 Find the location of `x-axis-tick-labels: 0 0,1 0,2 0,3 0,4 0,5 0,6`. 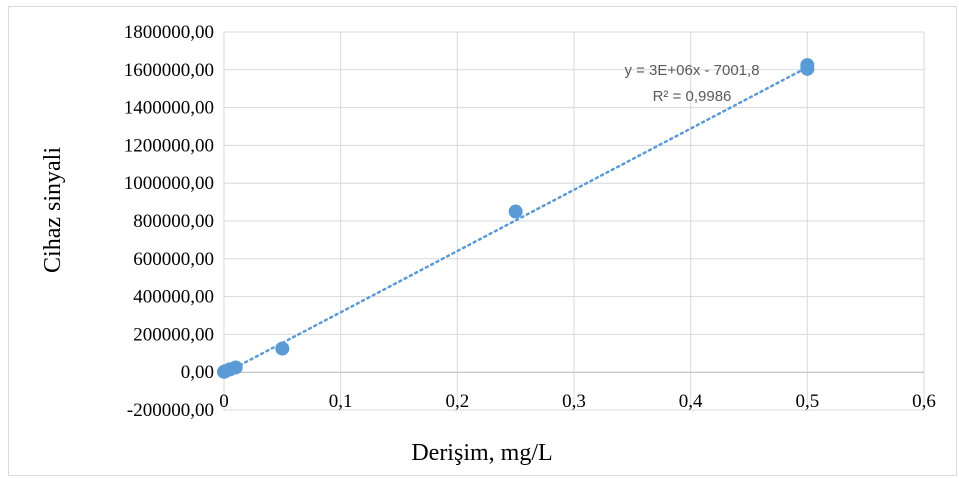

x-axis-tick-labels: 0 0,1 0,2 0,3 0,4 0,5 0,6 is located at coordinates (577, 401).